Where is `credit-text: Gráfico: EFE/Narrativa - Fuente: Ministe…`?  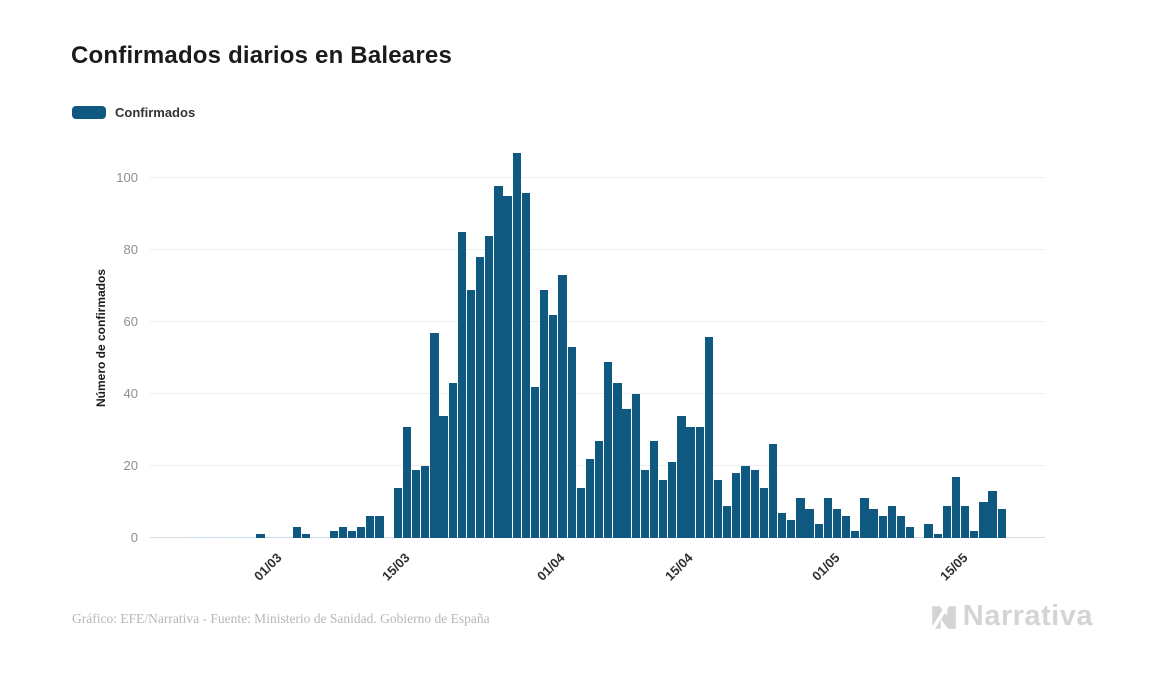
credit-text: Gráfico: EFE/Narrativa - Fuente: Ministe… is located at coordinates (281, 618).